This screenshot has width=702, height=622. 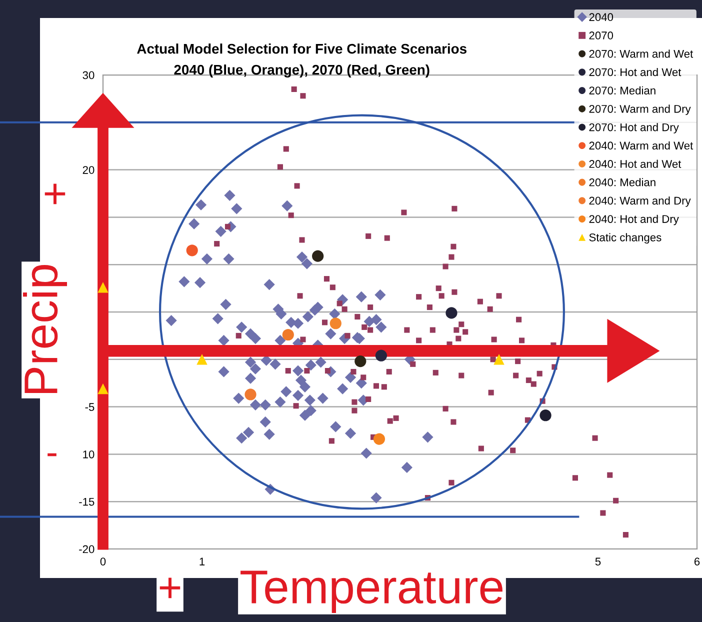 What do you see at coordinates (635, 72) in the screenshot?
I see `legend-label: 2070: Hot and Wet` at bounding box center [635, 72].